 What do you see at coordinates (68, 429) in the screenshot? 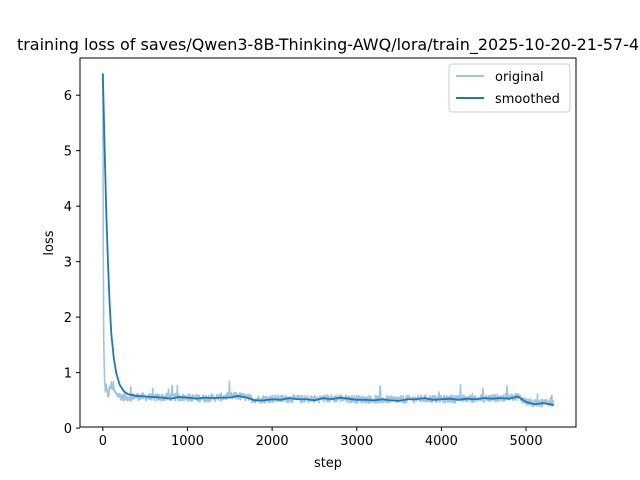
I see `y-tick-label: 0` at bounding box center [68, 429].